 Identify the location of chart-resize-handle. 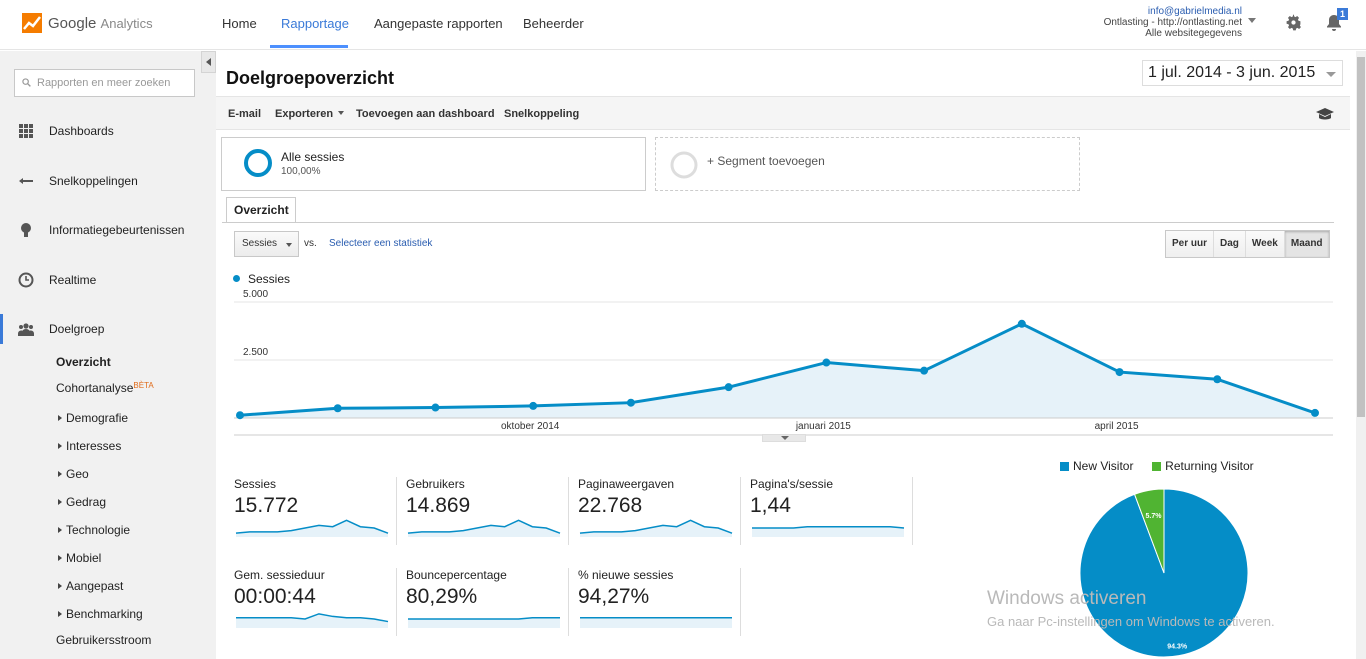
(784, 438).